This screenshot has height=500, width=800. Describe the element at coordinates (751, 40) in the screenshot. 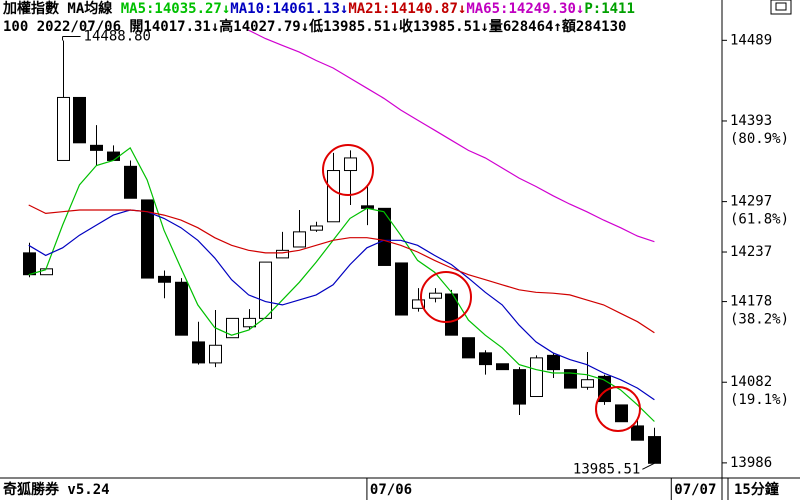

I see `y-tick-label: 14489` at that location.